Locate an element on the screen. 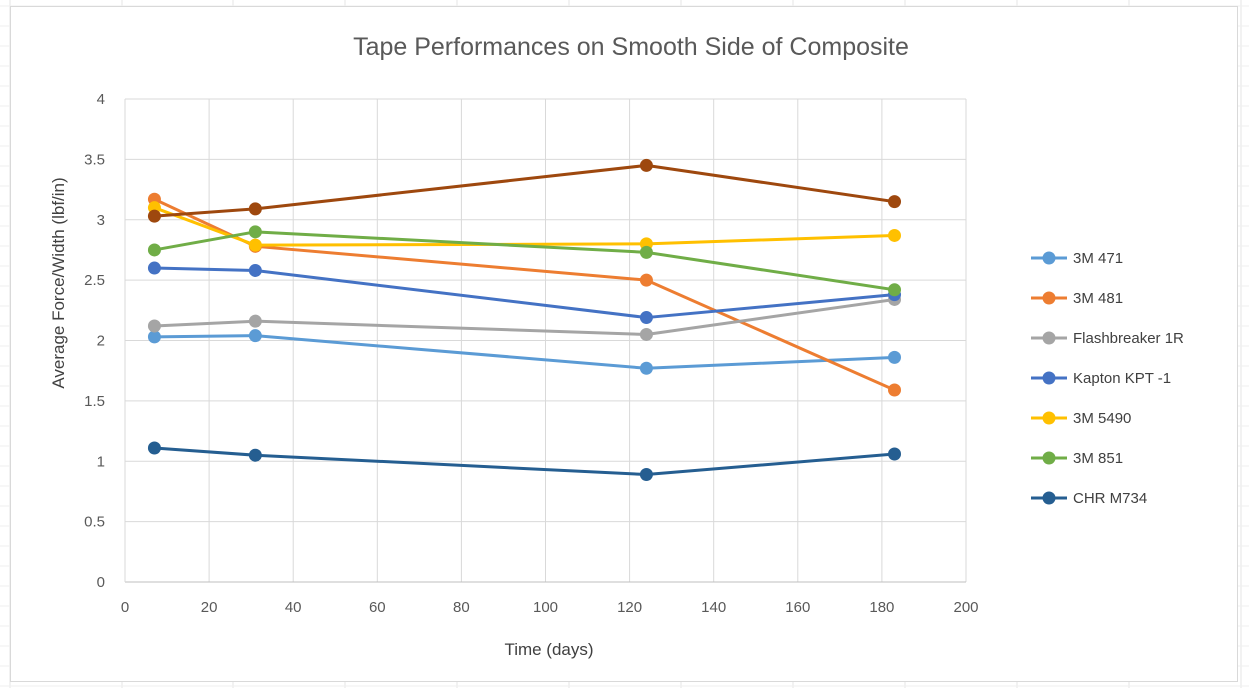  x-tick-label: 20 is located at coordinates (209, 607).